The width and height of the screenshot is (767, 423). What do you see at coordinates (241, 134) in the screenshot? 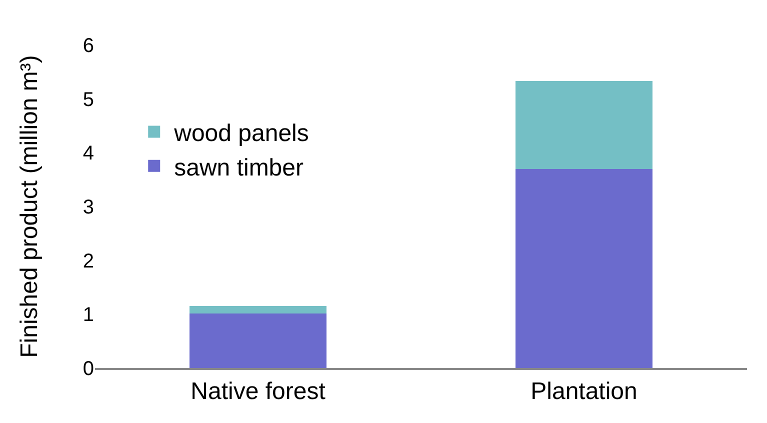
I see `legend-label: wood panels` at bounding box center [241, 134].